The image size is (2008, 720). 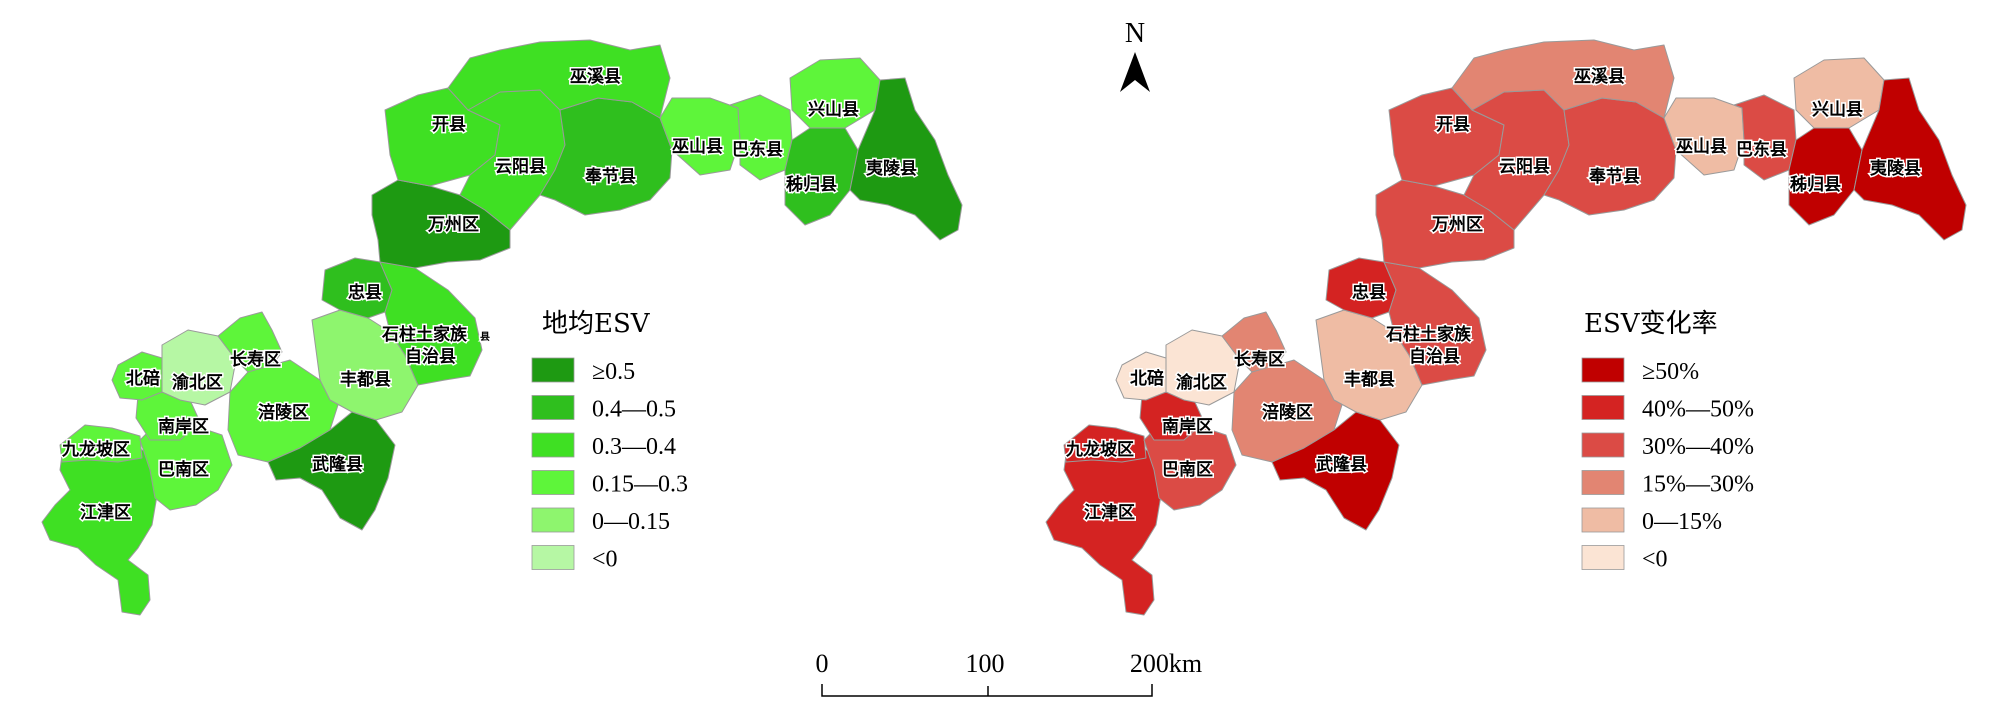 I want to click on label-shizhu-suffix: 县, so click(x=485, y=337).